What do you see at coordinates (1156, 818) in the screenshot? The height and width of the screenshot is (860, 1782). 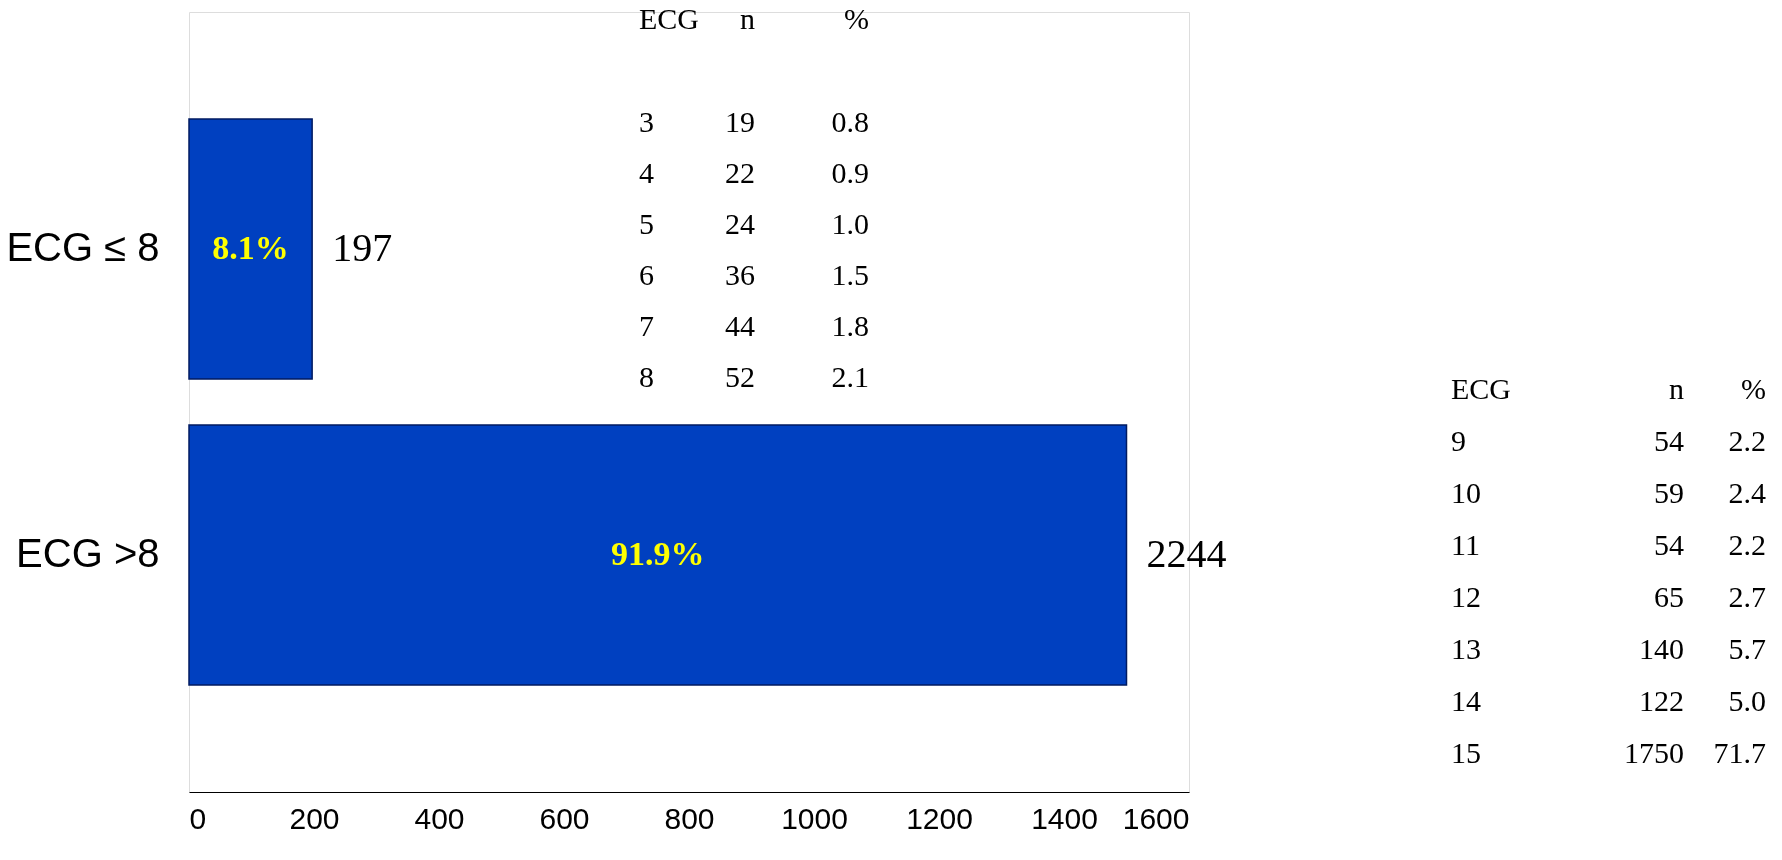 I see `x-tick-label: 1600` at bounding box center [1156, 818].